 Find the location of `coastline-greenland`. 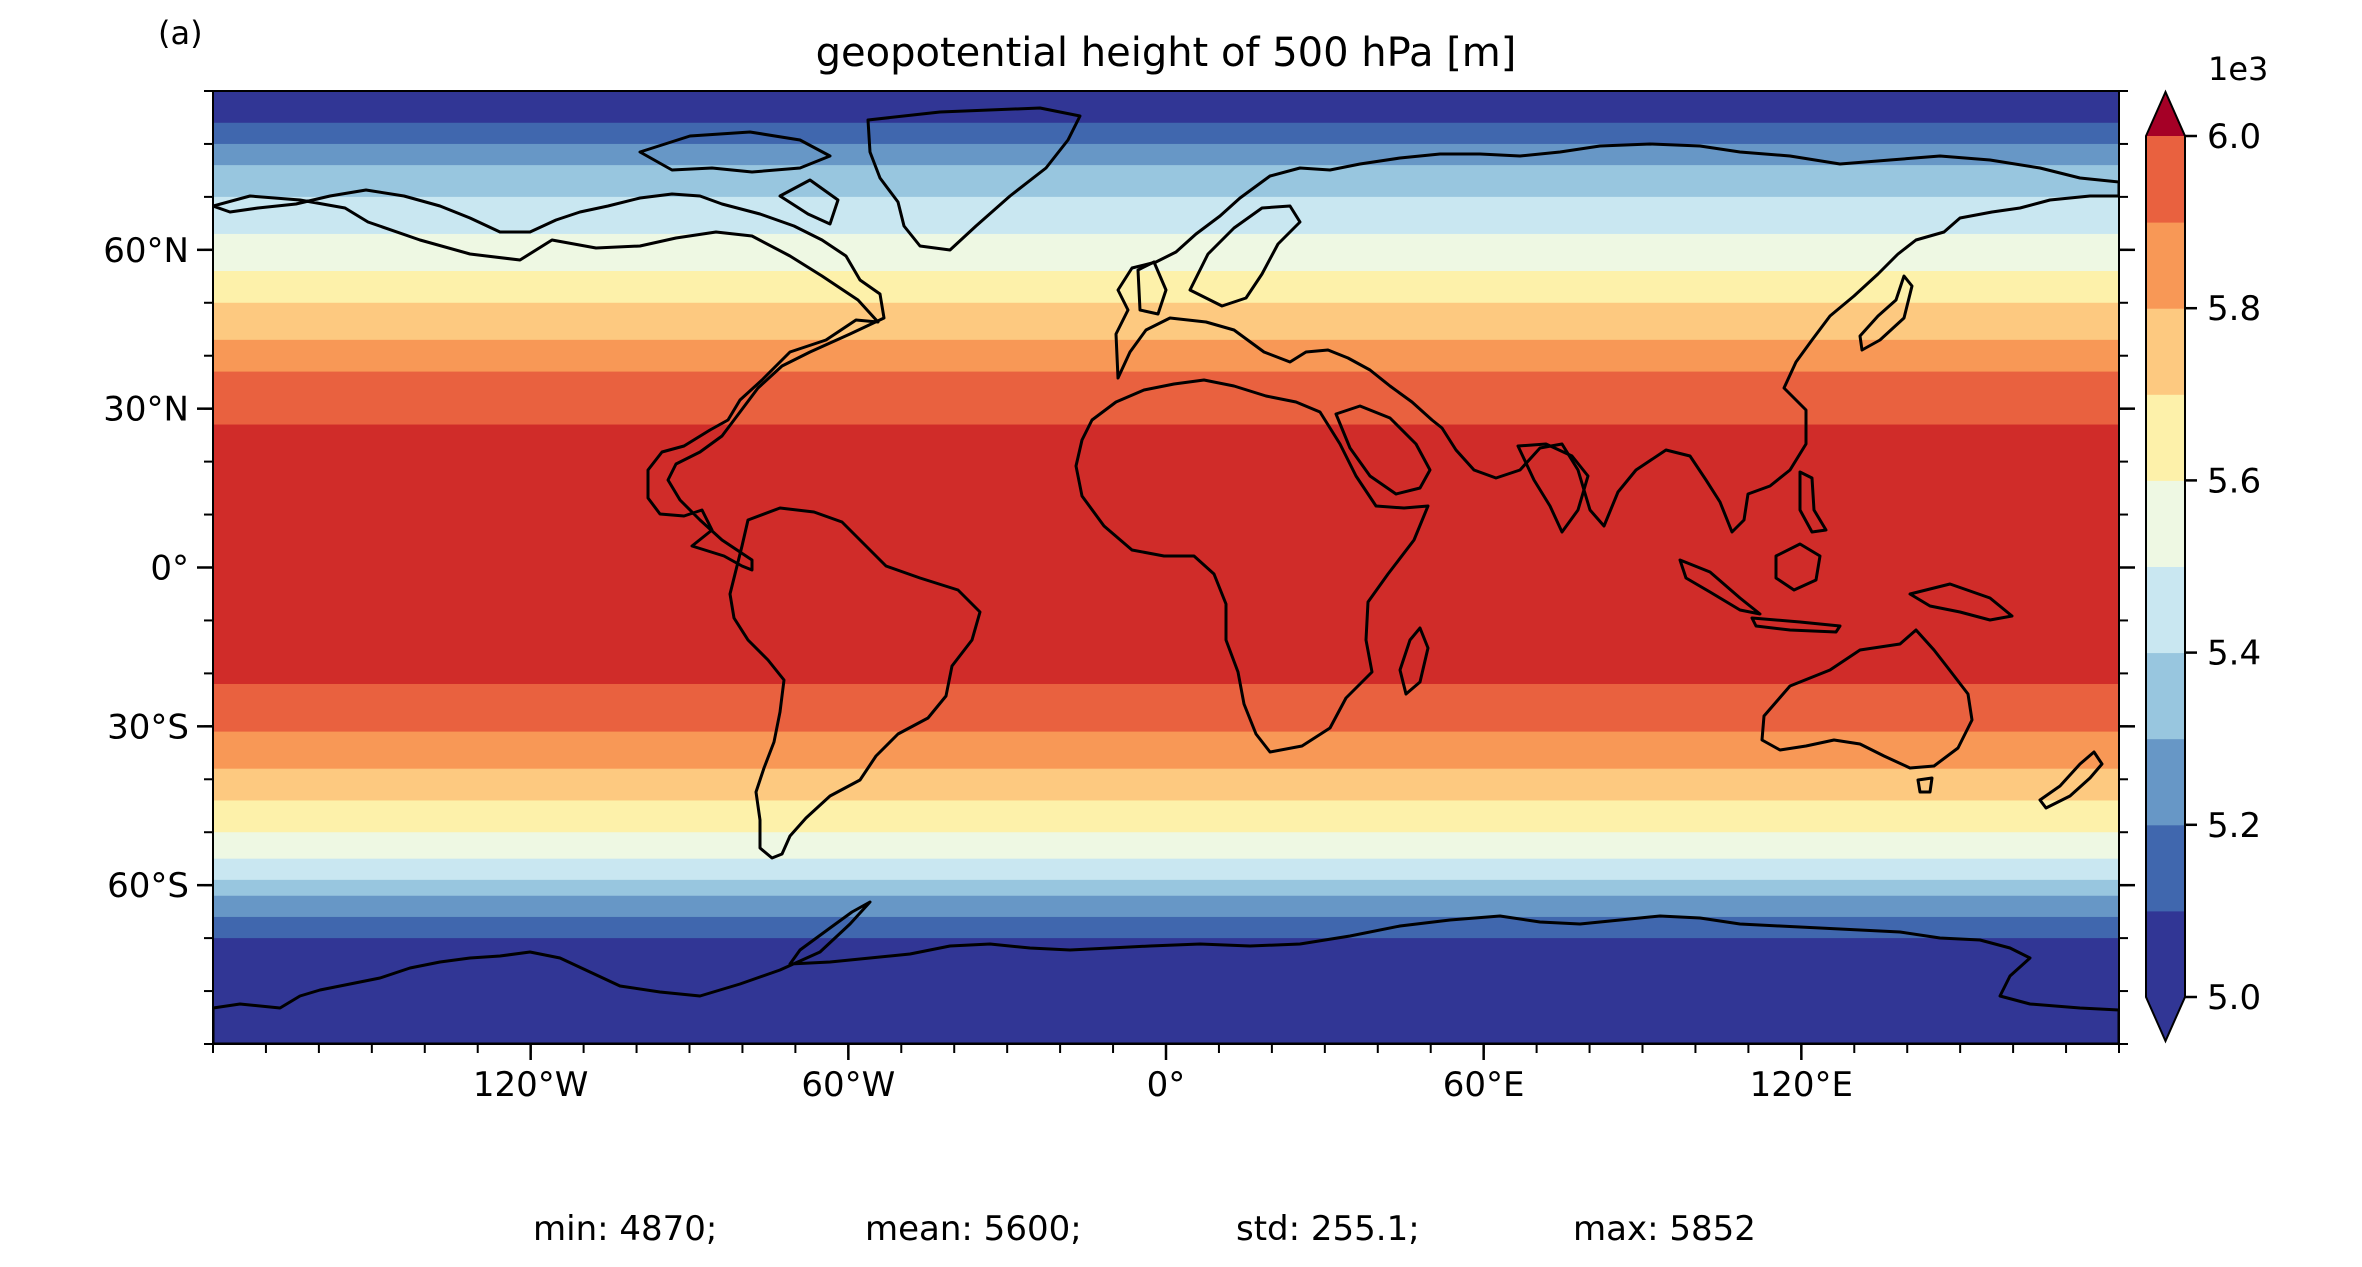

coastline-greenland is located at coordinates (974, 179).